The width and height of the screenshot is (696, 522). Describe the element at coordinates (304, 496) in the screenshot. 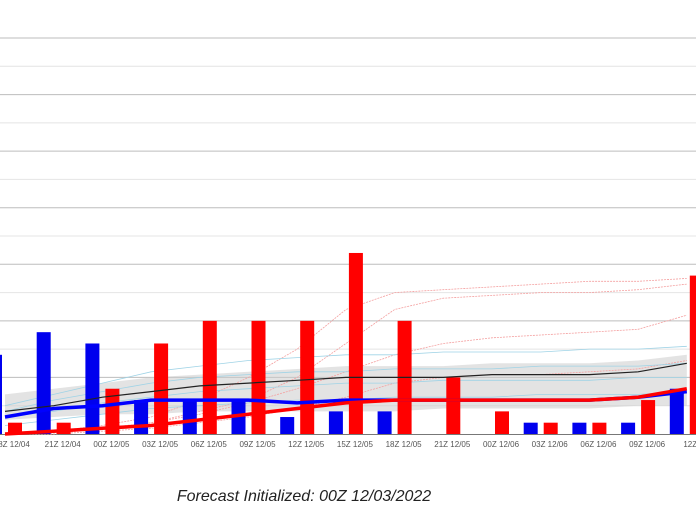

I see `forecast-initialized-label: Forecast Initialized: 00Z 12/03/2022` at that location.